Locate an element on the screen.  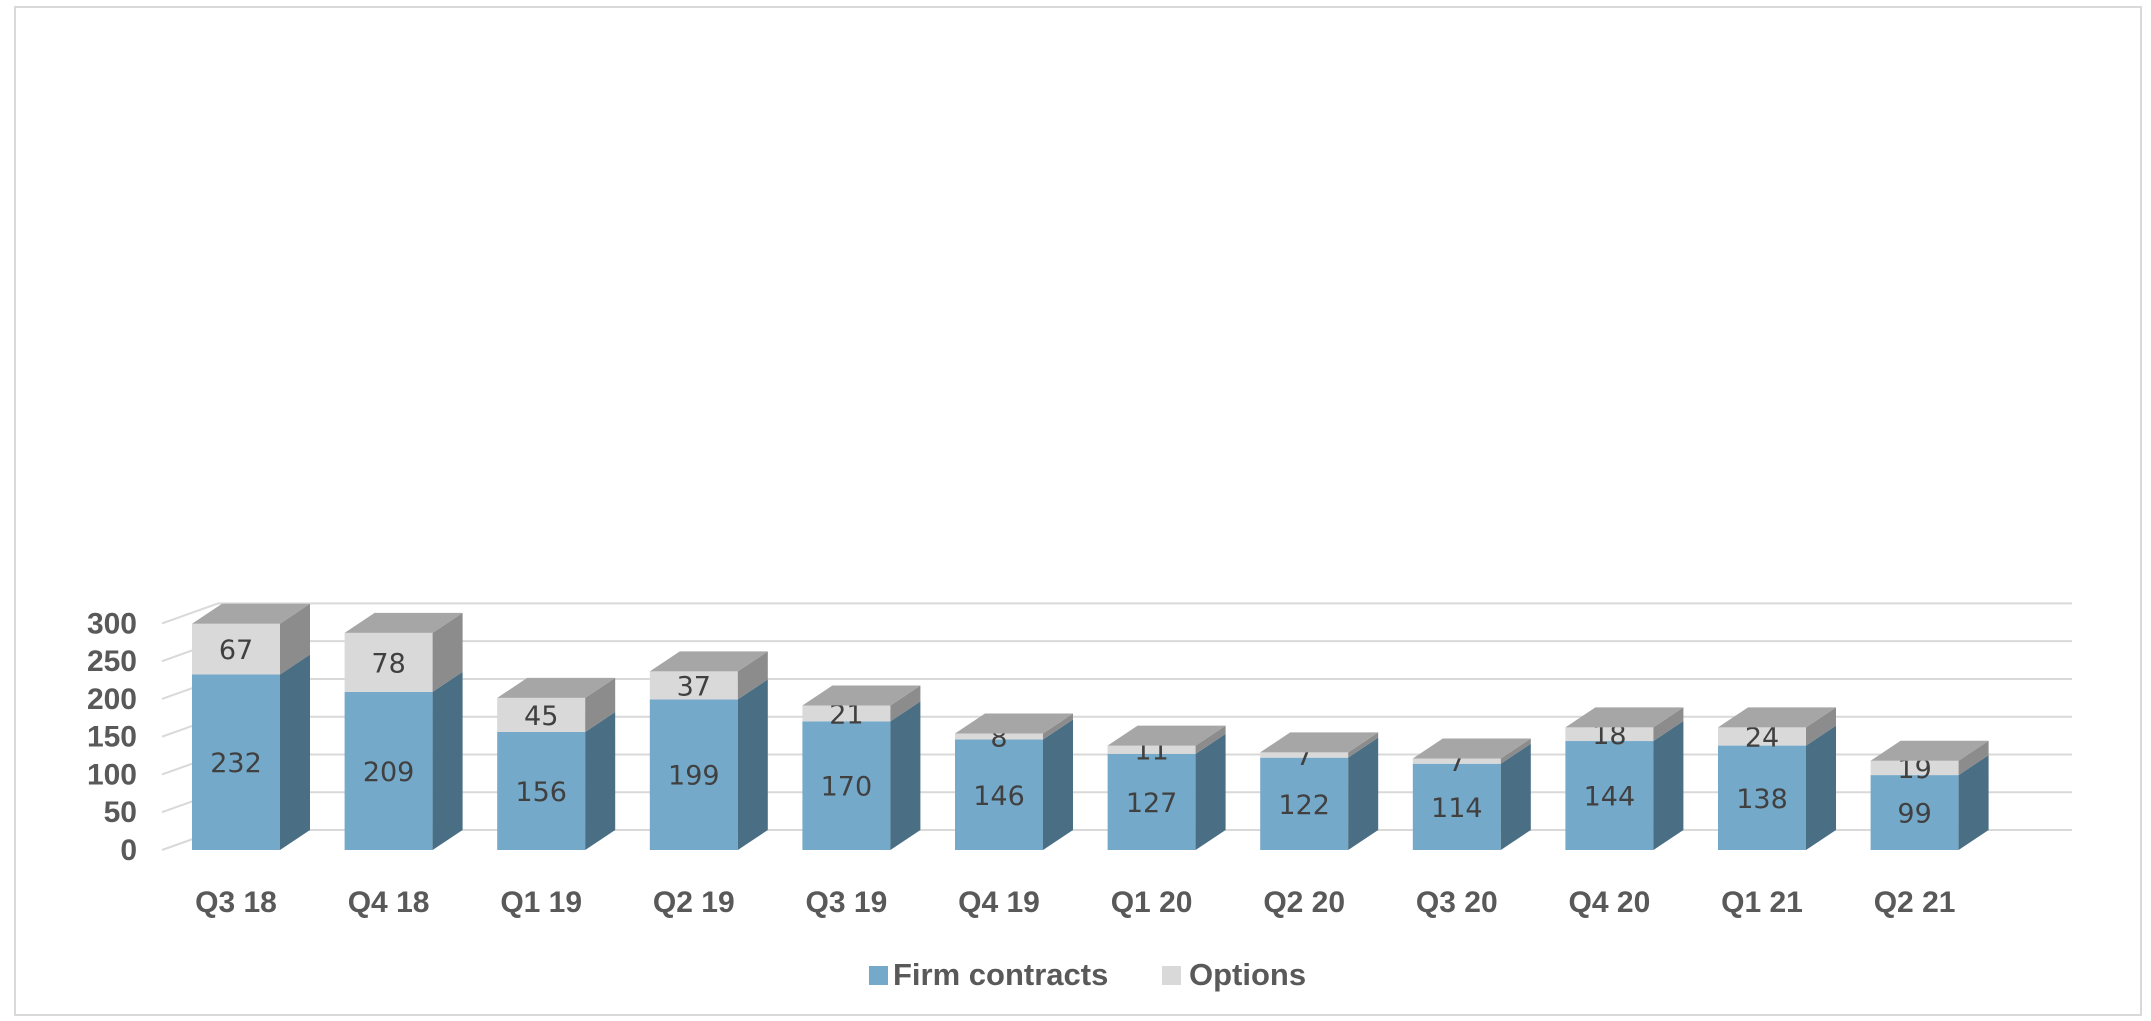
data-label-firm-contracts: 99 is located at coordinates (1914, 814).